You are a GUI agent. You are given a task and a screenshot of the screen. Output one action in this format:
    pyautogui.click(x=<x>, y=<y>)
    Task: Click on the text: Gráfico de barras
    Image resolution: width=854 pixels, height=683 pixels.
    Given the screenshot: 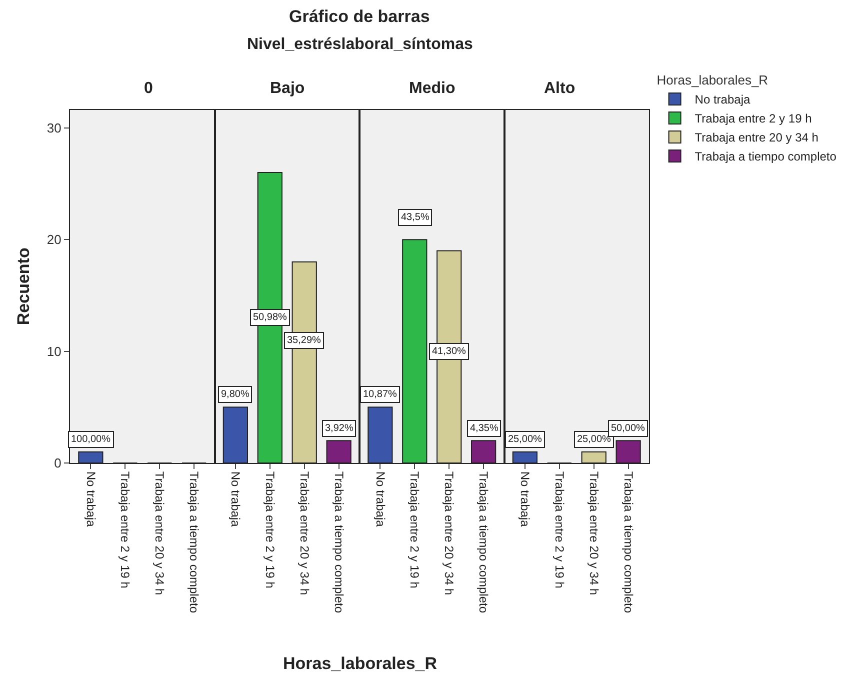 What is the action you would take?
    pyautogui.click(x=359, y=16)
    